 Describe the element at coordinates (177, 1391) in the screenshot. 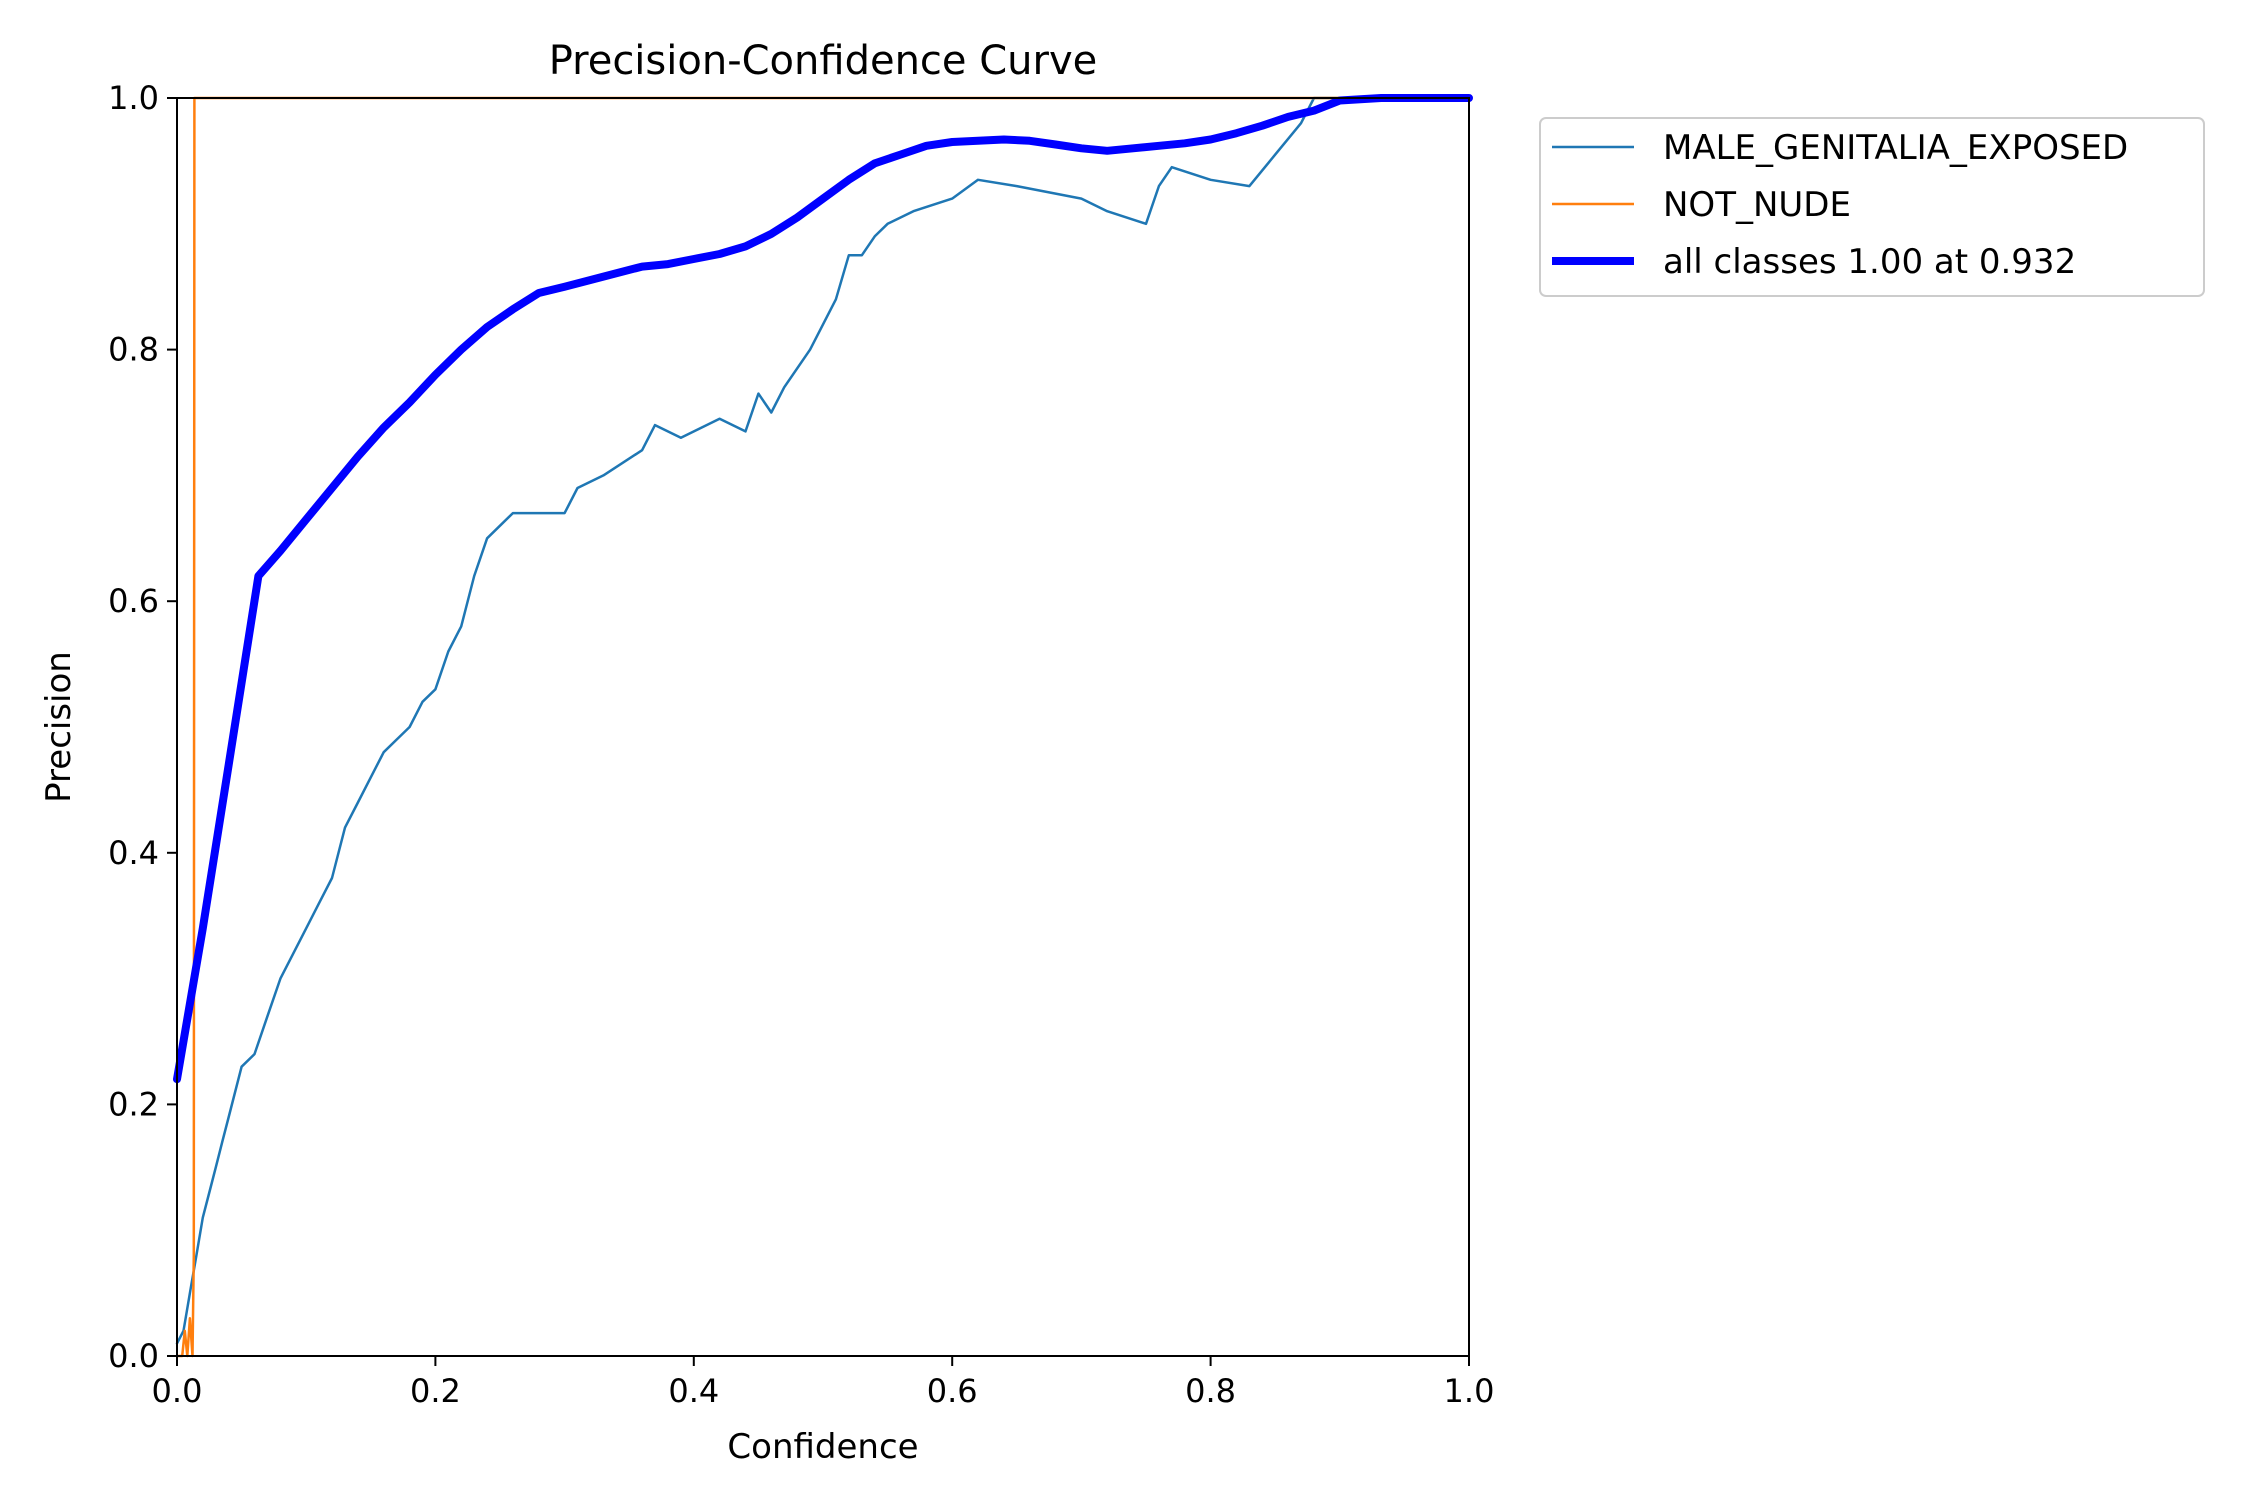

I see `x-tick-label: 0.0` at that location.